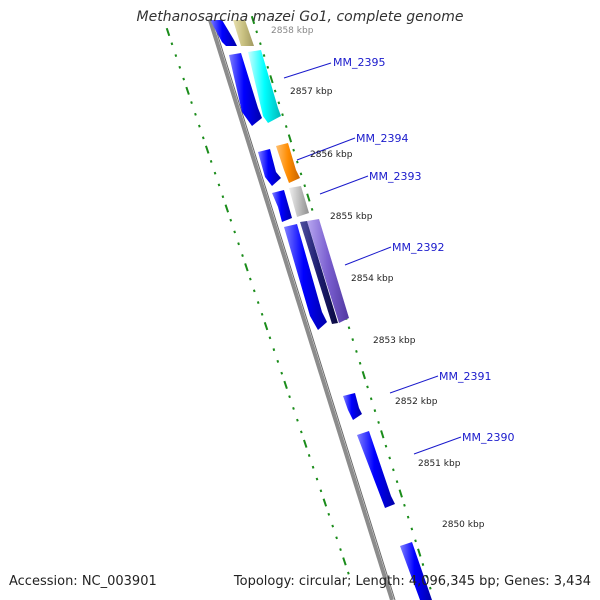  What do you see at coordinates (488, 437) in the screenshot?
I see `gene-label-mm2390: MM_2390` at bounding box center [488, 437].